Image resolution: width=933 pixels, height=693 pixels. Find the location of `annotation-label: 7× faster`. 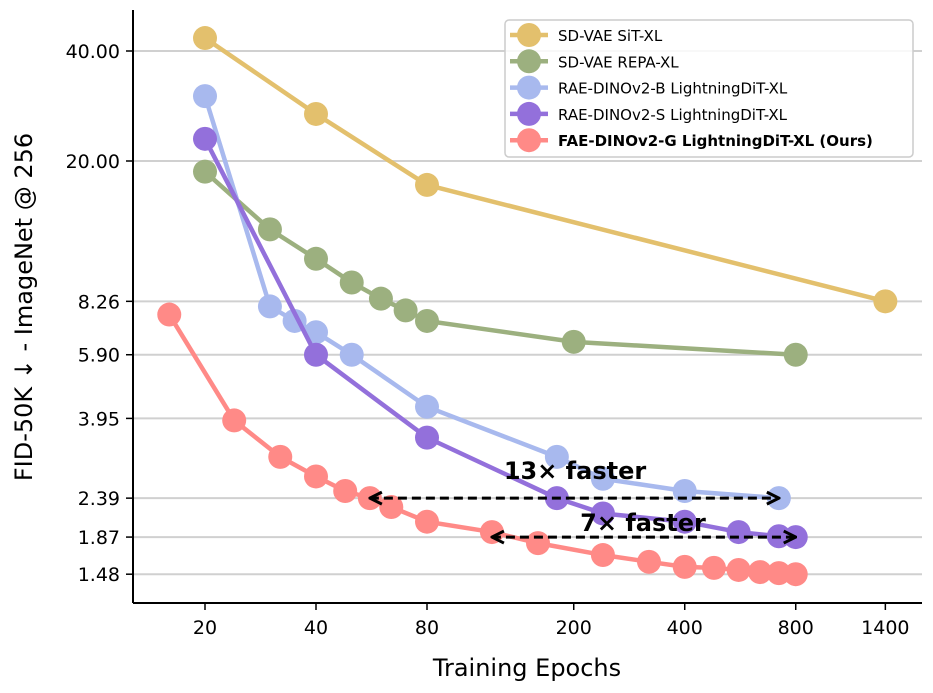

annotation-label: 7× faster is located at coordinates (643, 523).